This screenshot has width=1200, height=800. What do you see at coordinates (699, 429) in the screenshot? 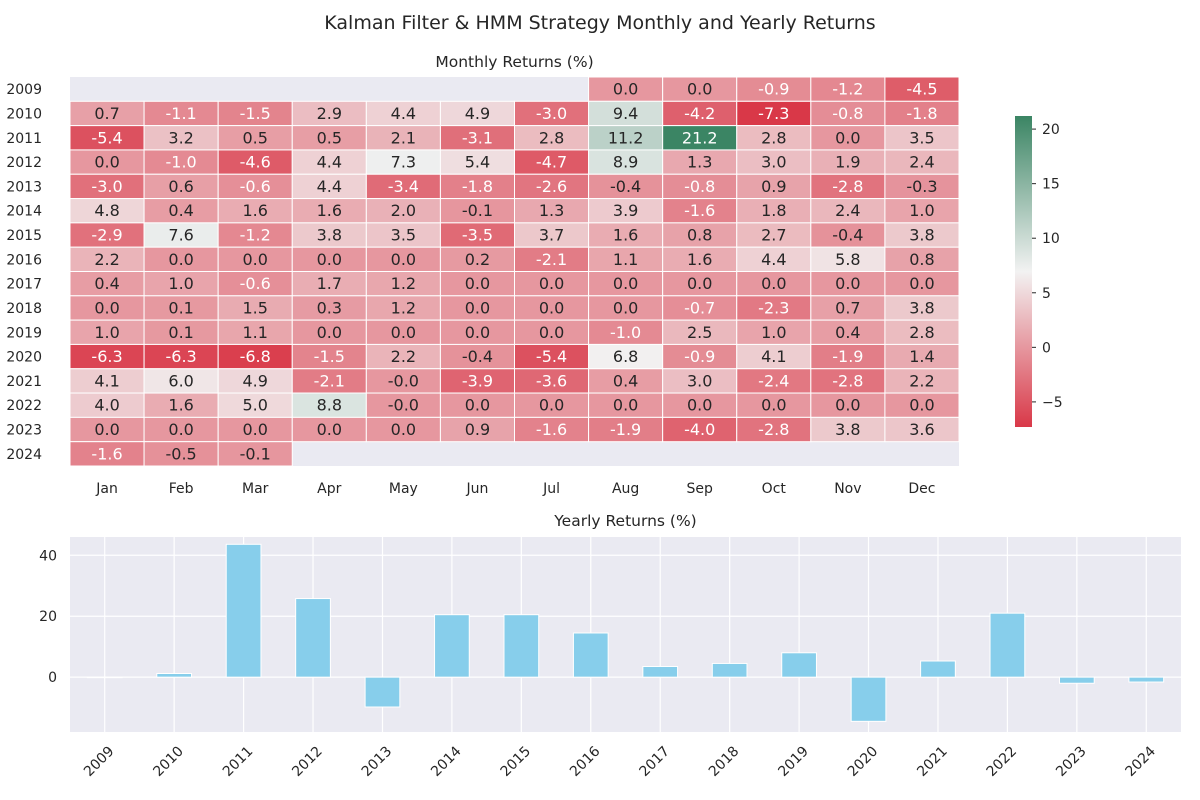
I see `heatmap-cell-label: -4.0` at bounding box center [699, 429].